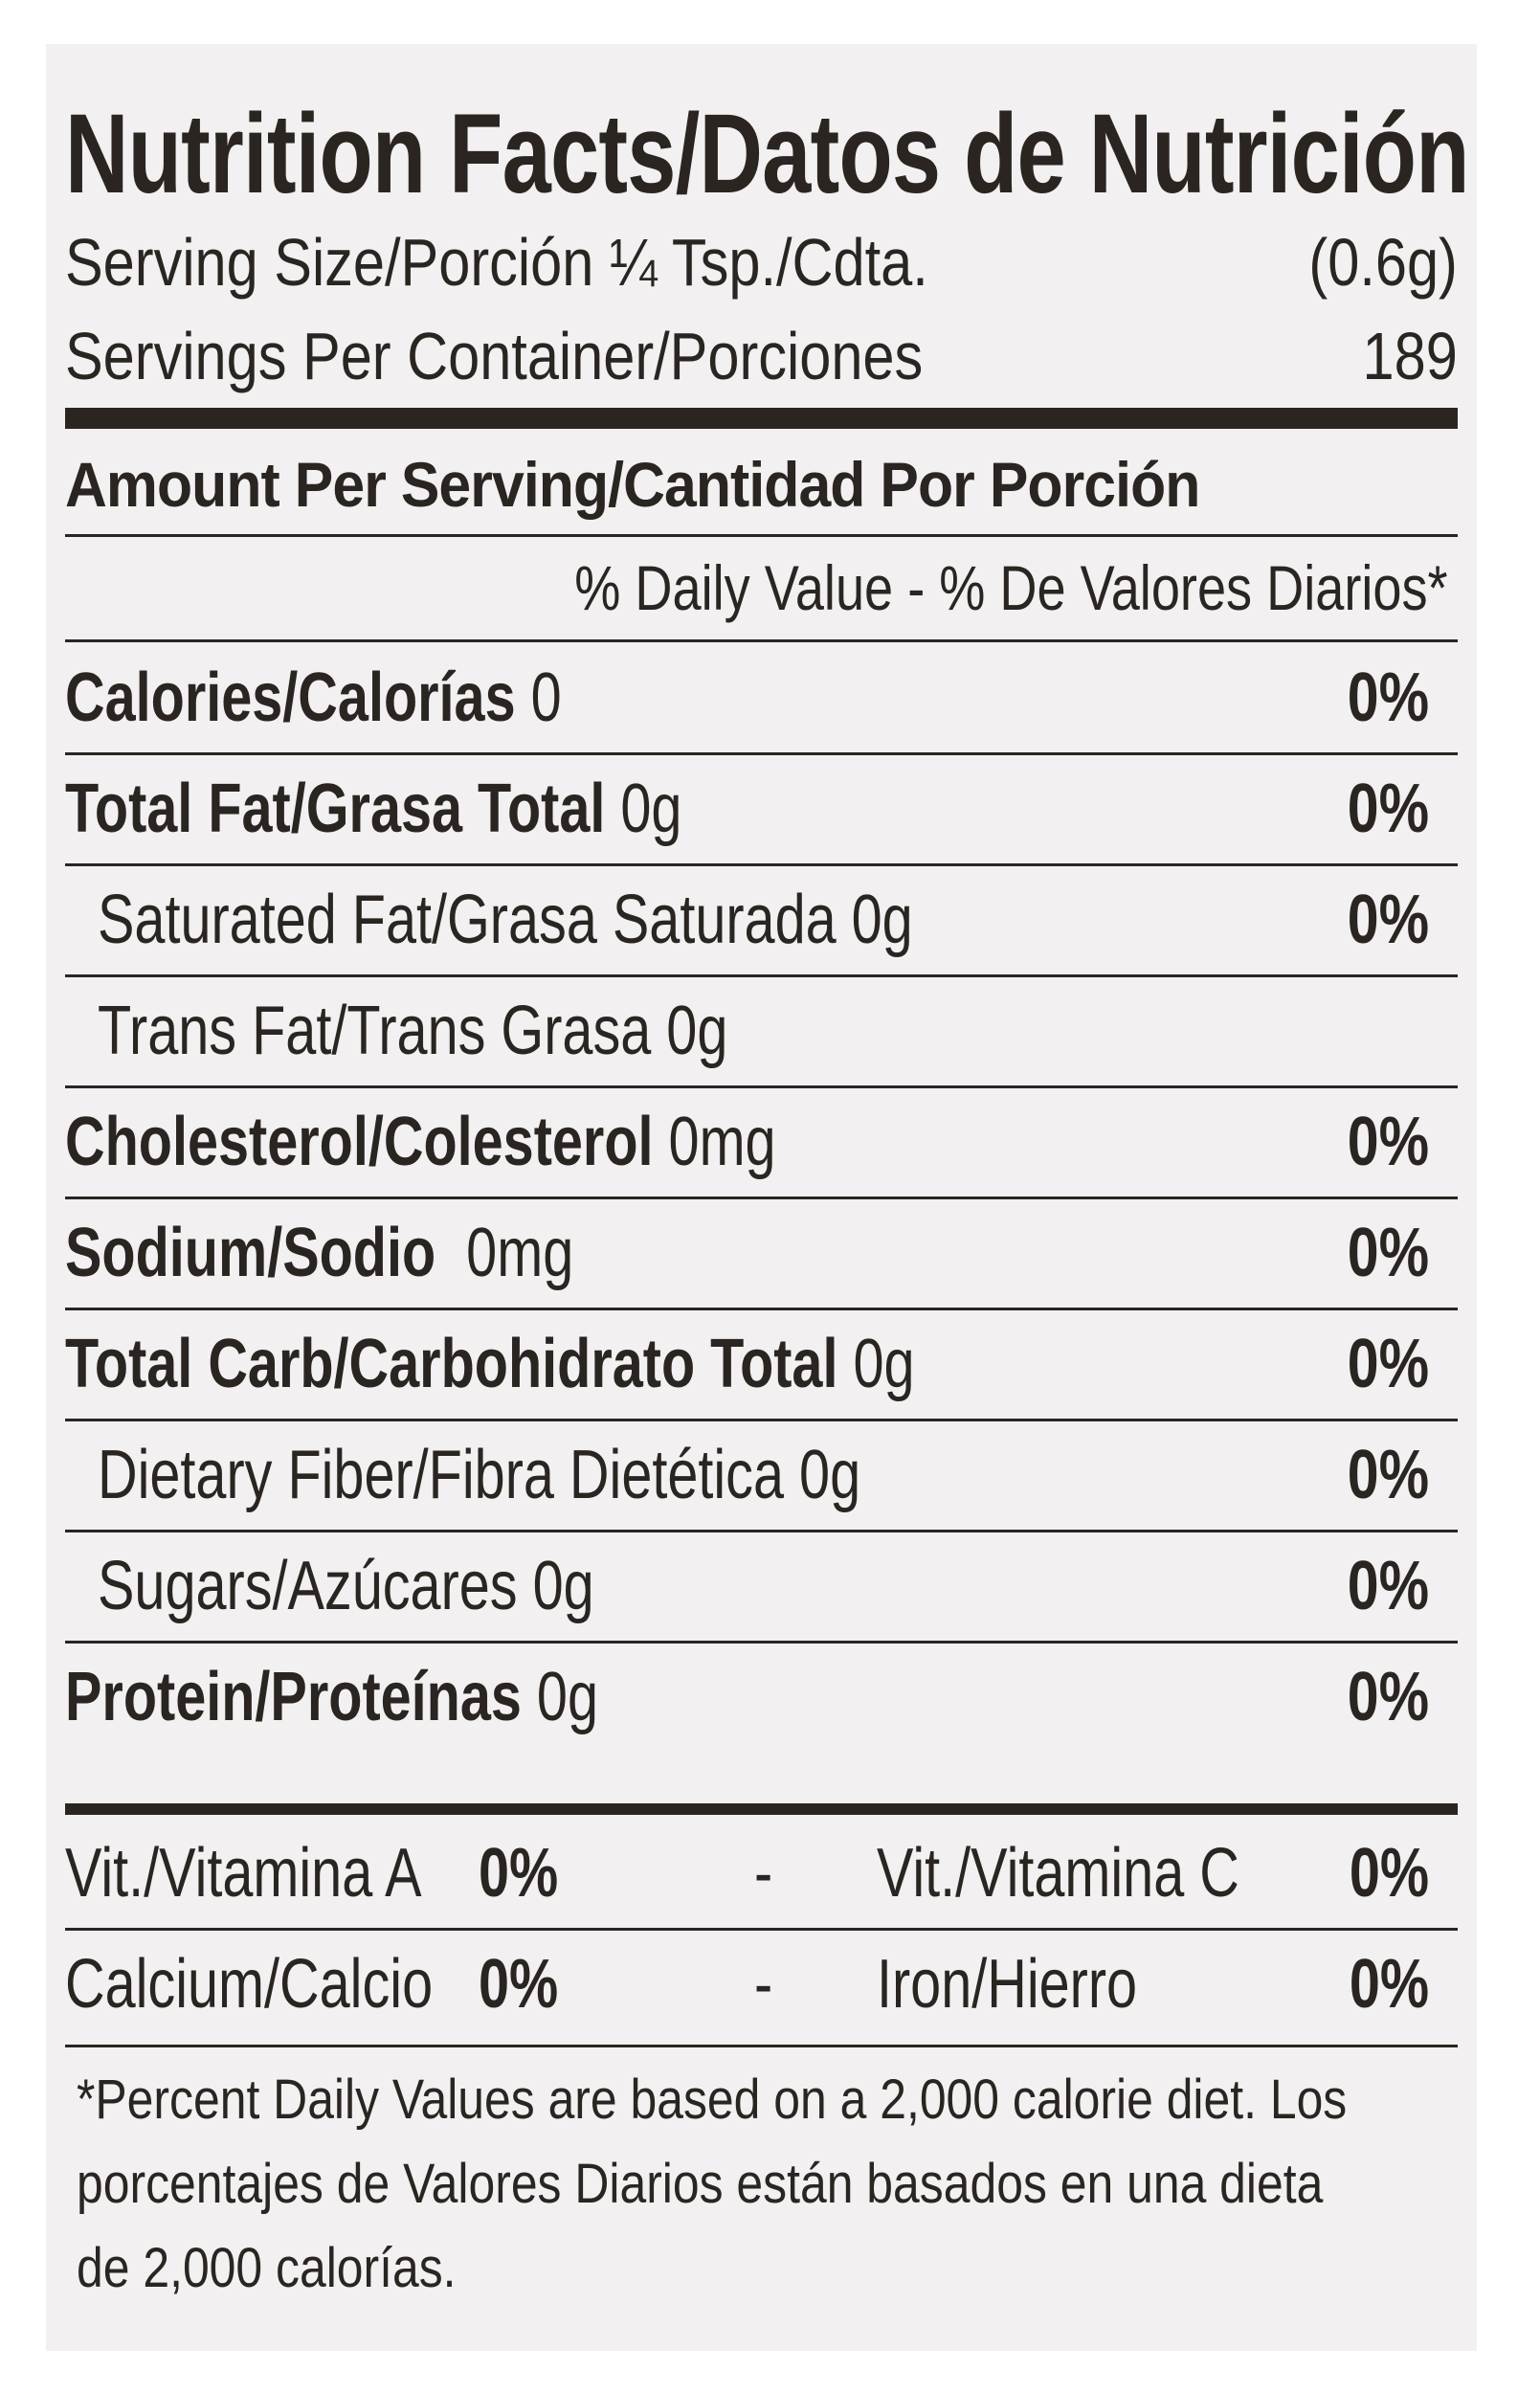 The image size is (1540, 2393). I want to click on nutrient-name: Trans Fat/Trans Grasa, so click(375, 1031).